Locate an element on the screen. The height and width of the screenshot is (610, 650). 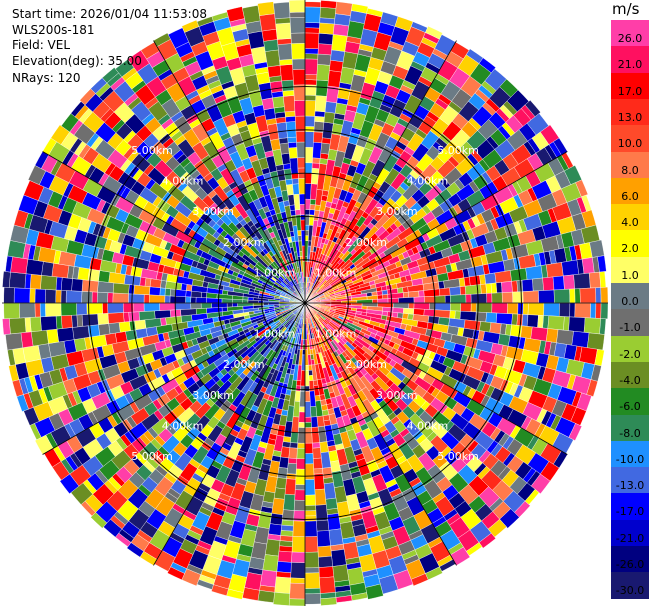
azimuth-line is located at coordinates (174, 227).